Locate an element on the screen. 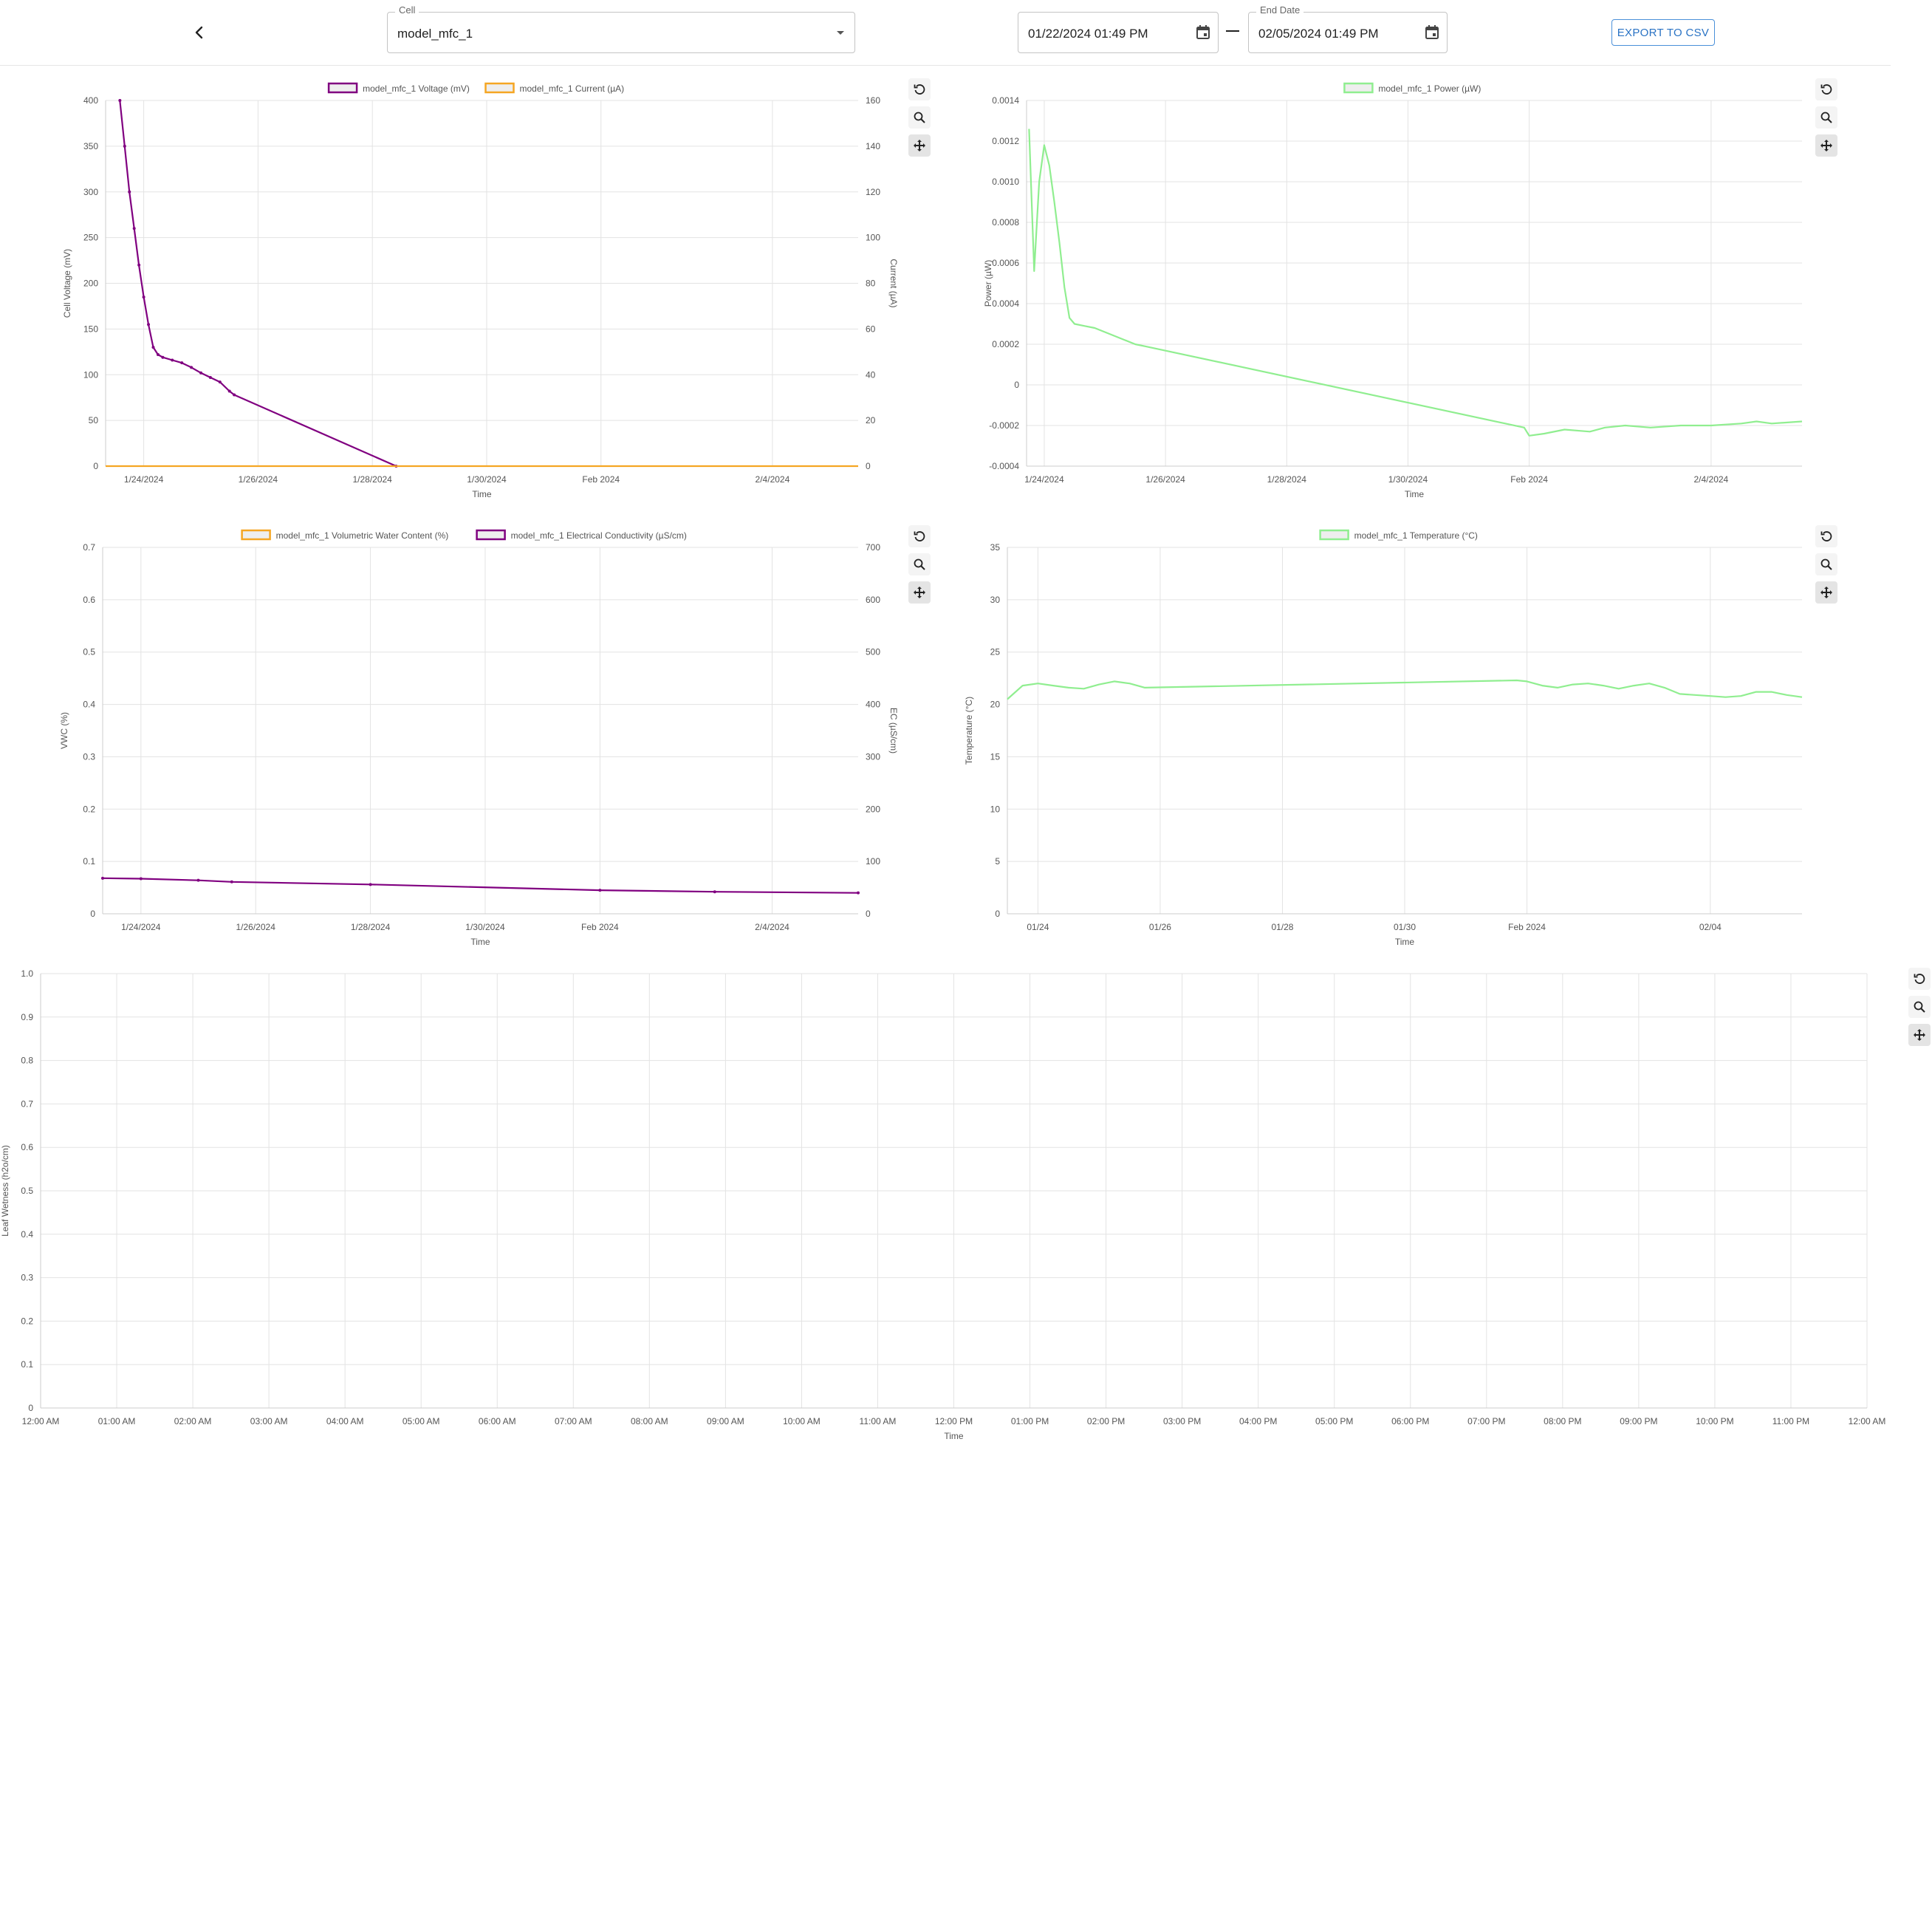 The width and height of the screenshot is (1932, 1931). export-csv-button: EXPORT TO CSV is located at coordinates (1663, 32).